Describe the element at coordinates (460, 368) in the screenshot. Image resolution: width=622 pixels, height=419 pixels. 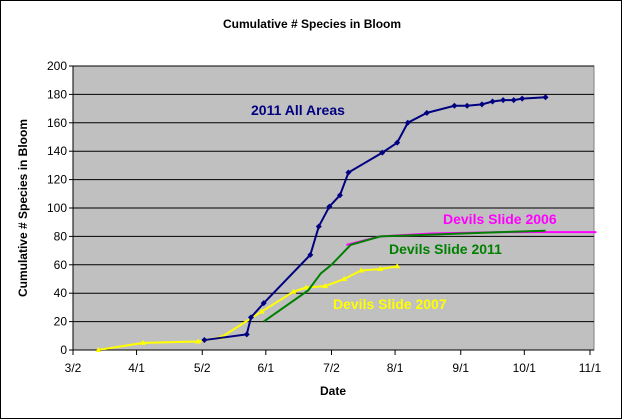
I see `x-tick-label: 9/1` at that location.